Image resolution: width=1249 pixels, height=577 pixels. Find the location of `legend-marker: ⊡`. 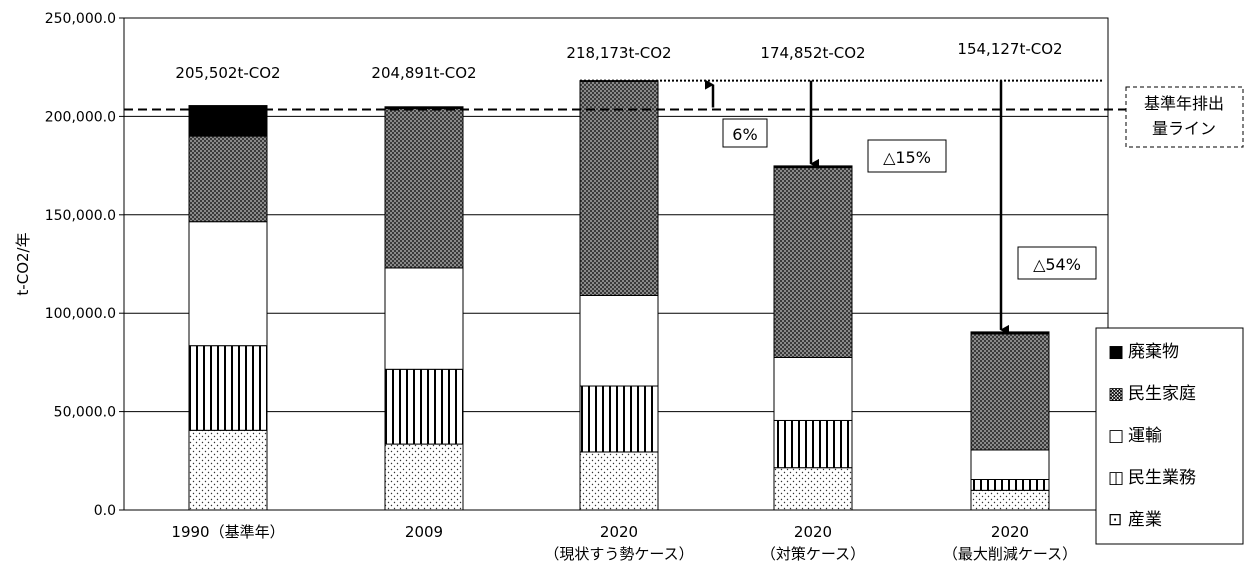

legend-marker: ⊡ is located at coordinates (1115, 520).